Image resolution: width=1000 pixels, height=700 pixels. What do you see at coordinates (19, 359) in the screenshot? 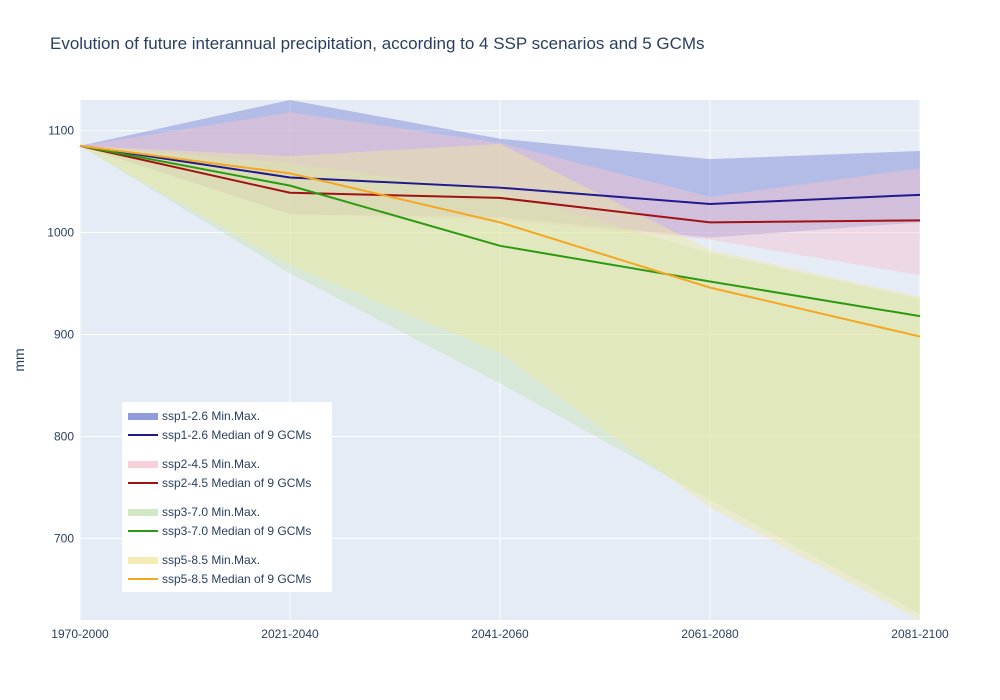
I see `y-axis-title: mm` at bounding box center [19, 359].